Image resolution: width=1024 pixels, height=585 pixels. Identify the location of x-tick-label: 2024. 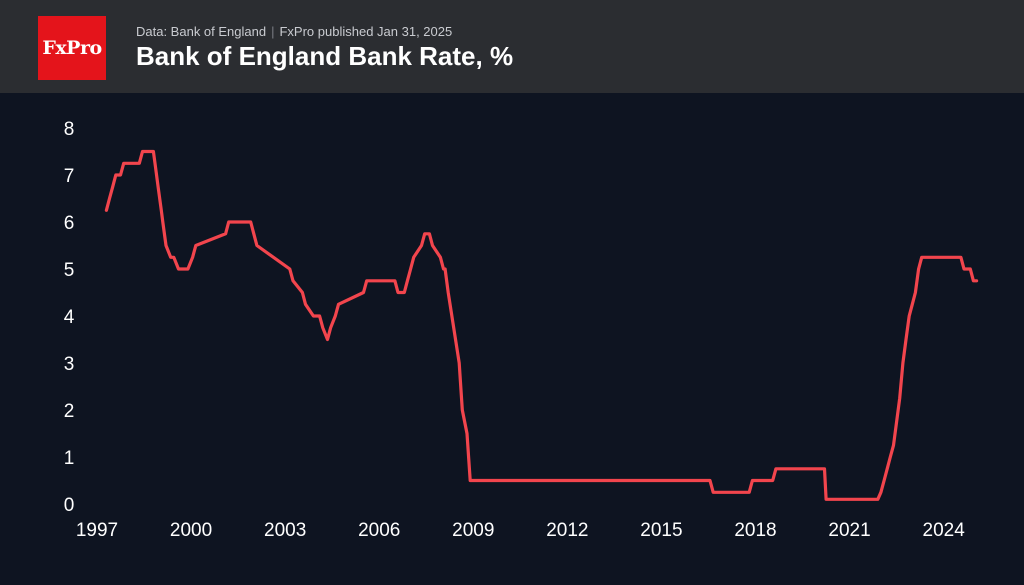
(944, 530).